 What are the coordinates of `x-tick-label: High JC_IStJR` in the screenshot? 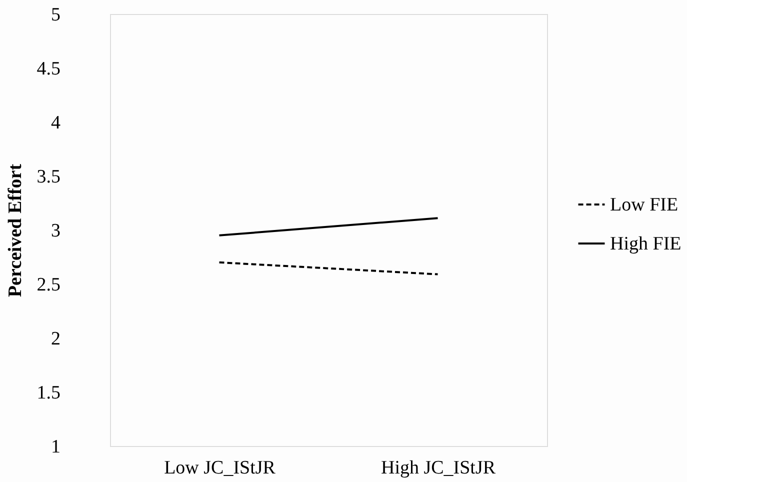 It's located at (438, 468).